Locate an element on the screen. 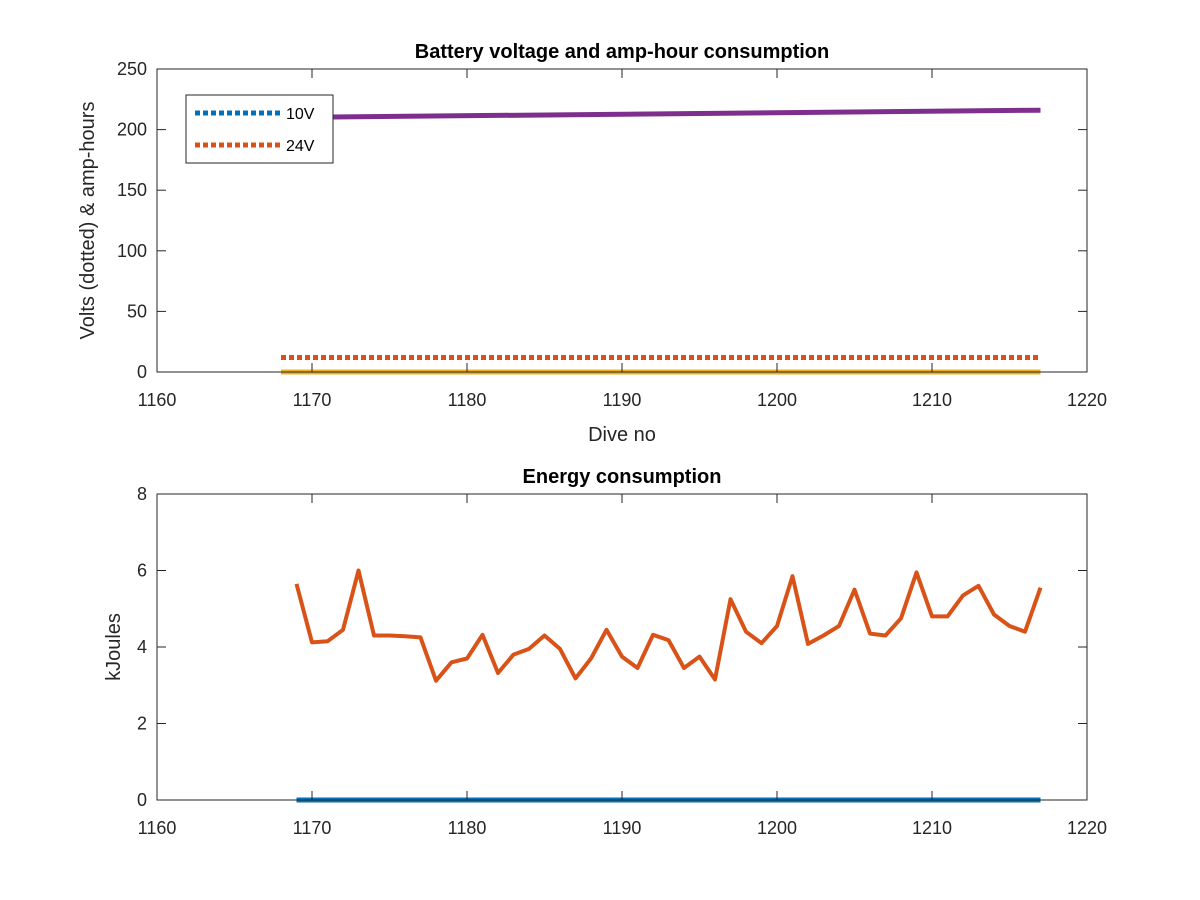 The width and height of the screenshot is (1200, 900). energy-y-axis-label: kJoules is located at coordinates (114, 647).